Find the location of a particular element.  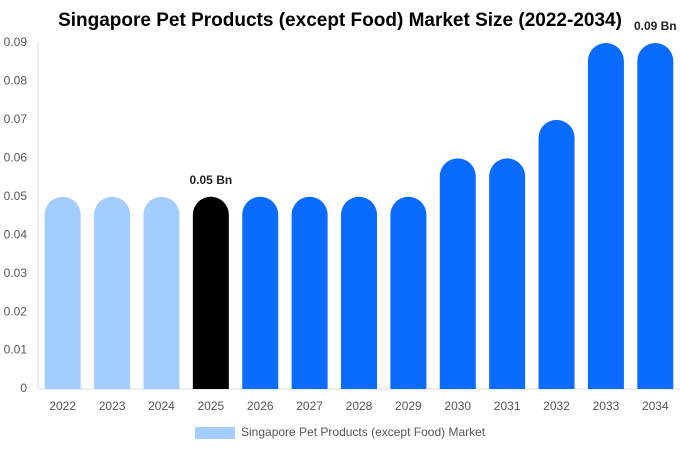

x-tick-label: 2027 is located at coordinates (309, 406).